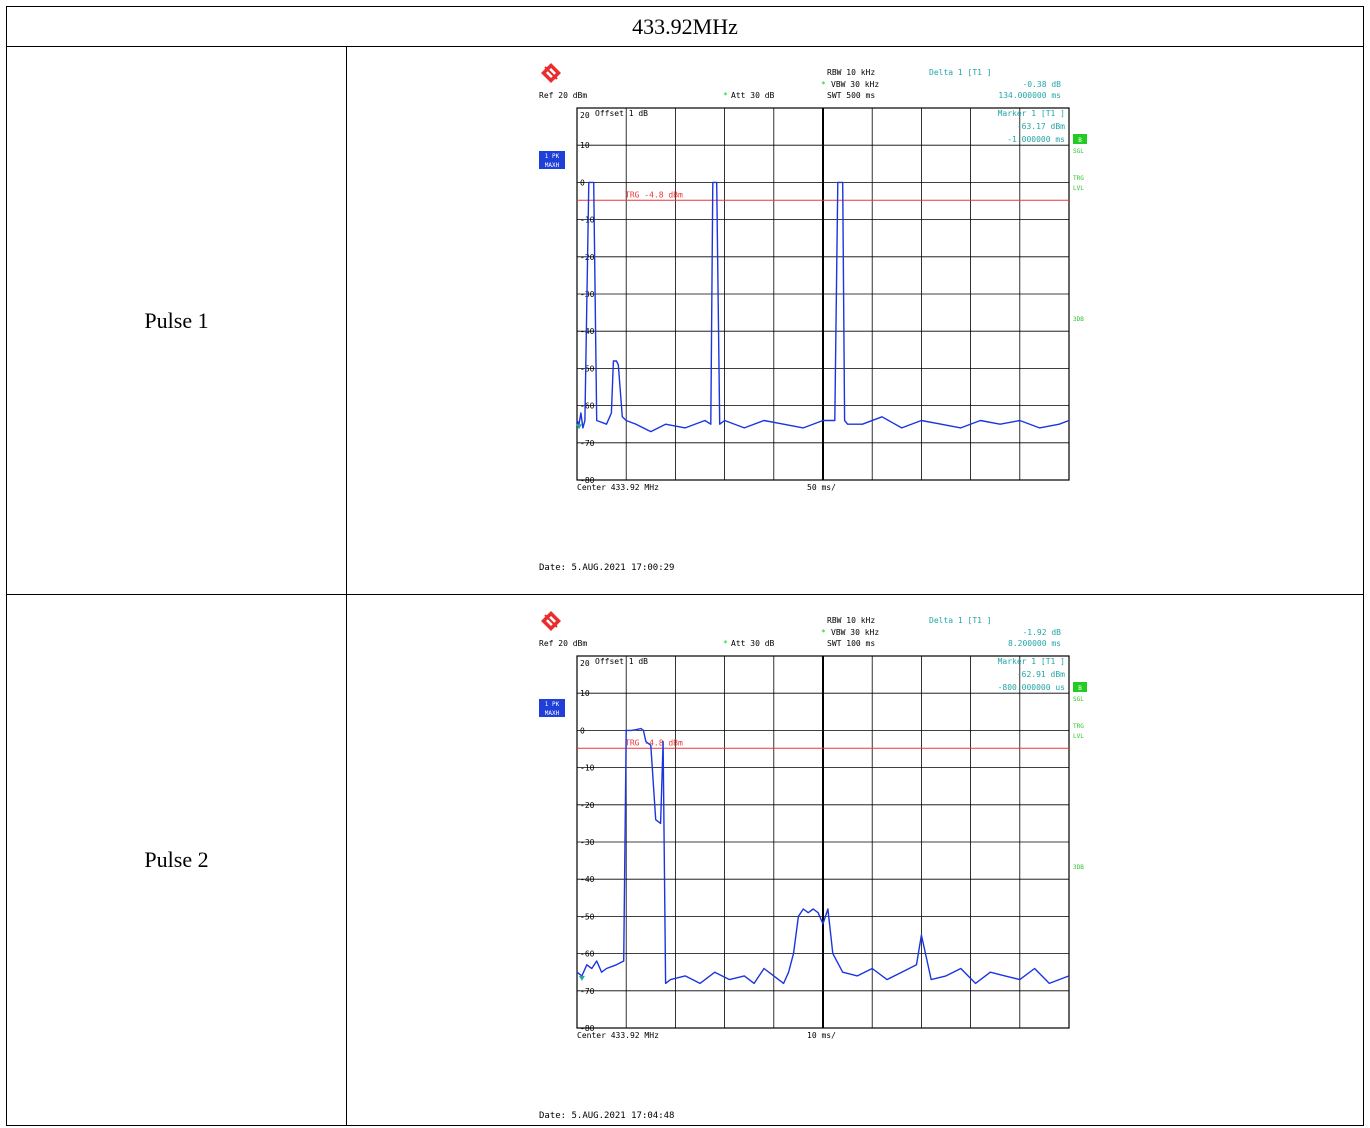 Image resolution: width=1370 pixels, height=1128 pixels. What do you see at coordinates (851, 95) in the screenshot?
I see `swt-label: SWT 500 ms` at bounding box center [851, 95].